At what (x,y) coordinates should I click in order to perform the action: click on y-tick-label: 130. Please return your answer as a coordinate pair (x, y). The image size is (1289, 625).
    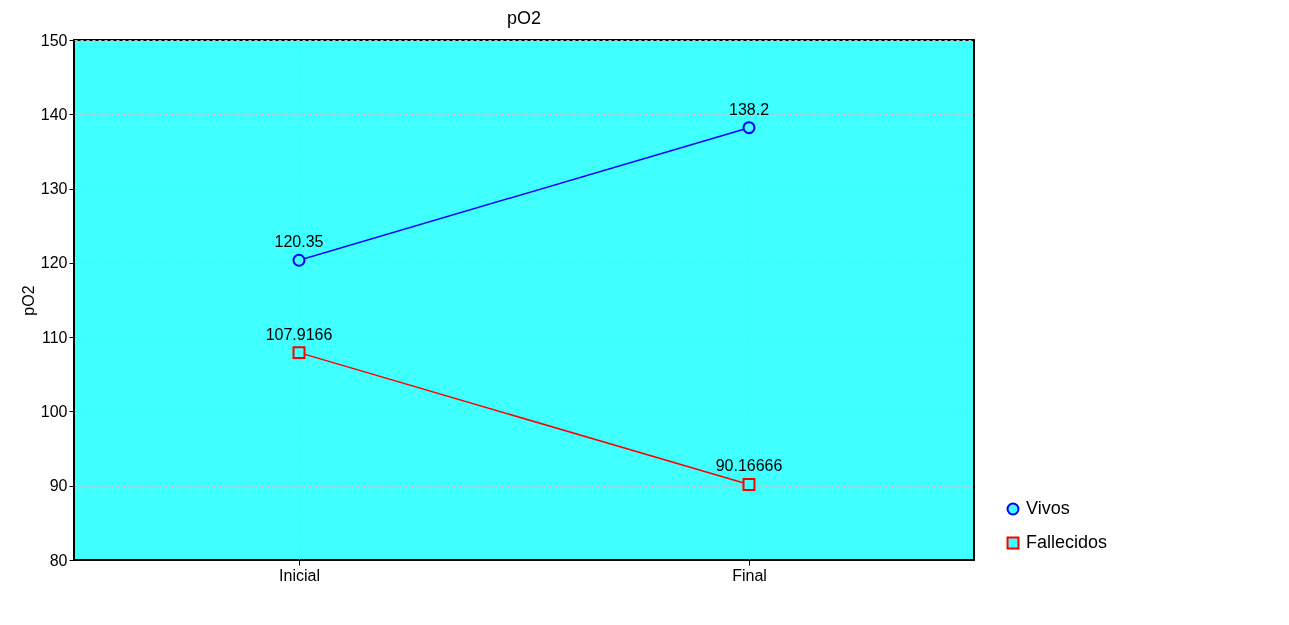
    Looking at the image, I should click on (54, 189).